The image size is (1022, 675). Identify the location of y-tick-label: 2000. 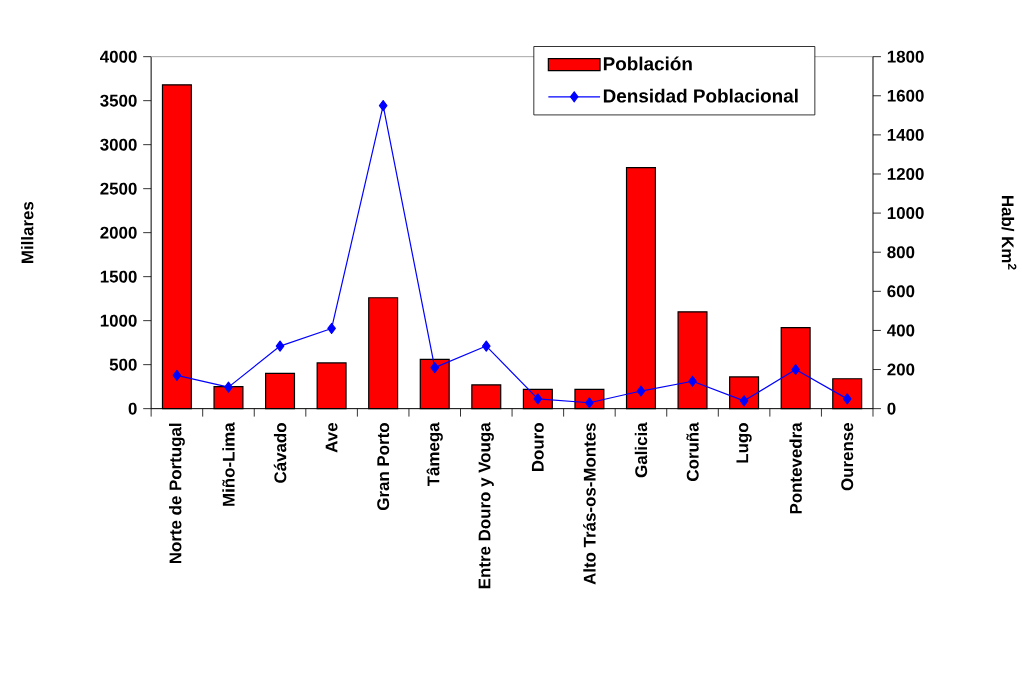
(118, 232).